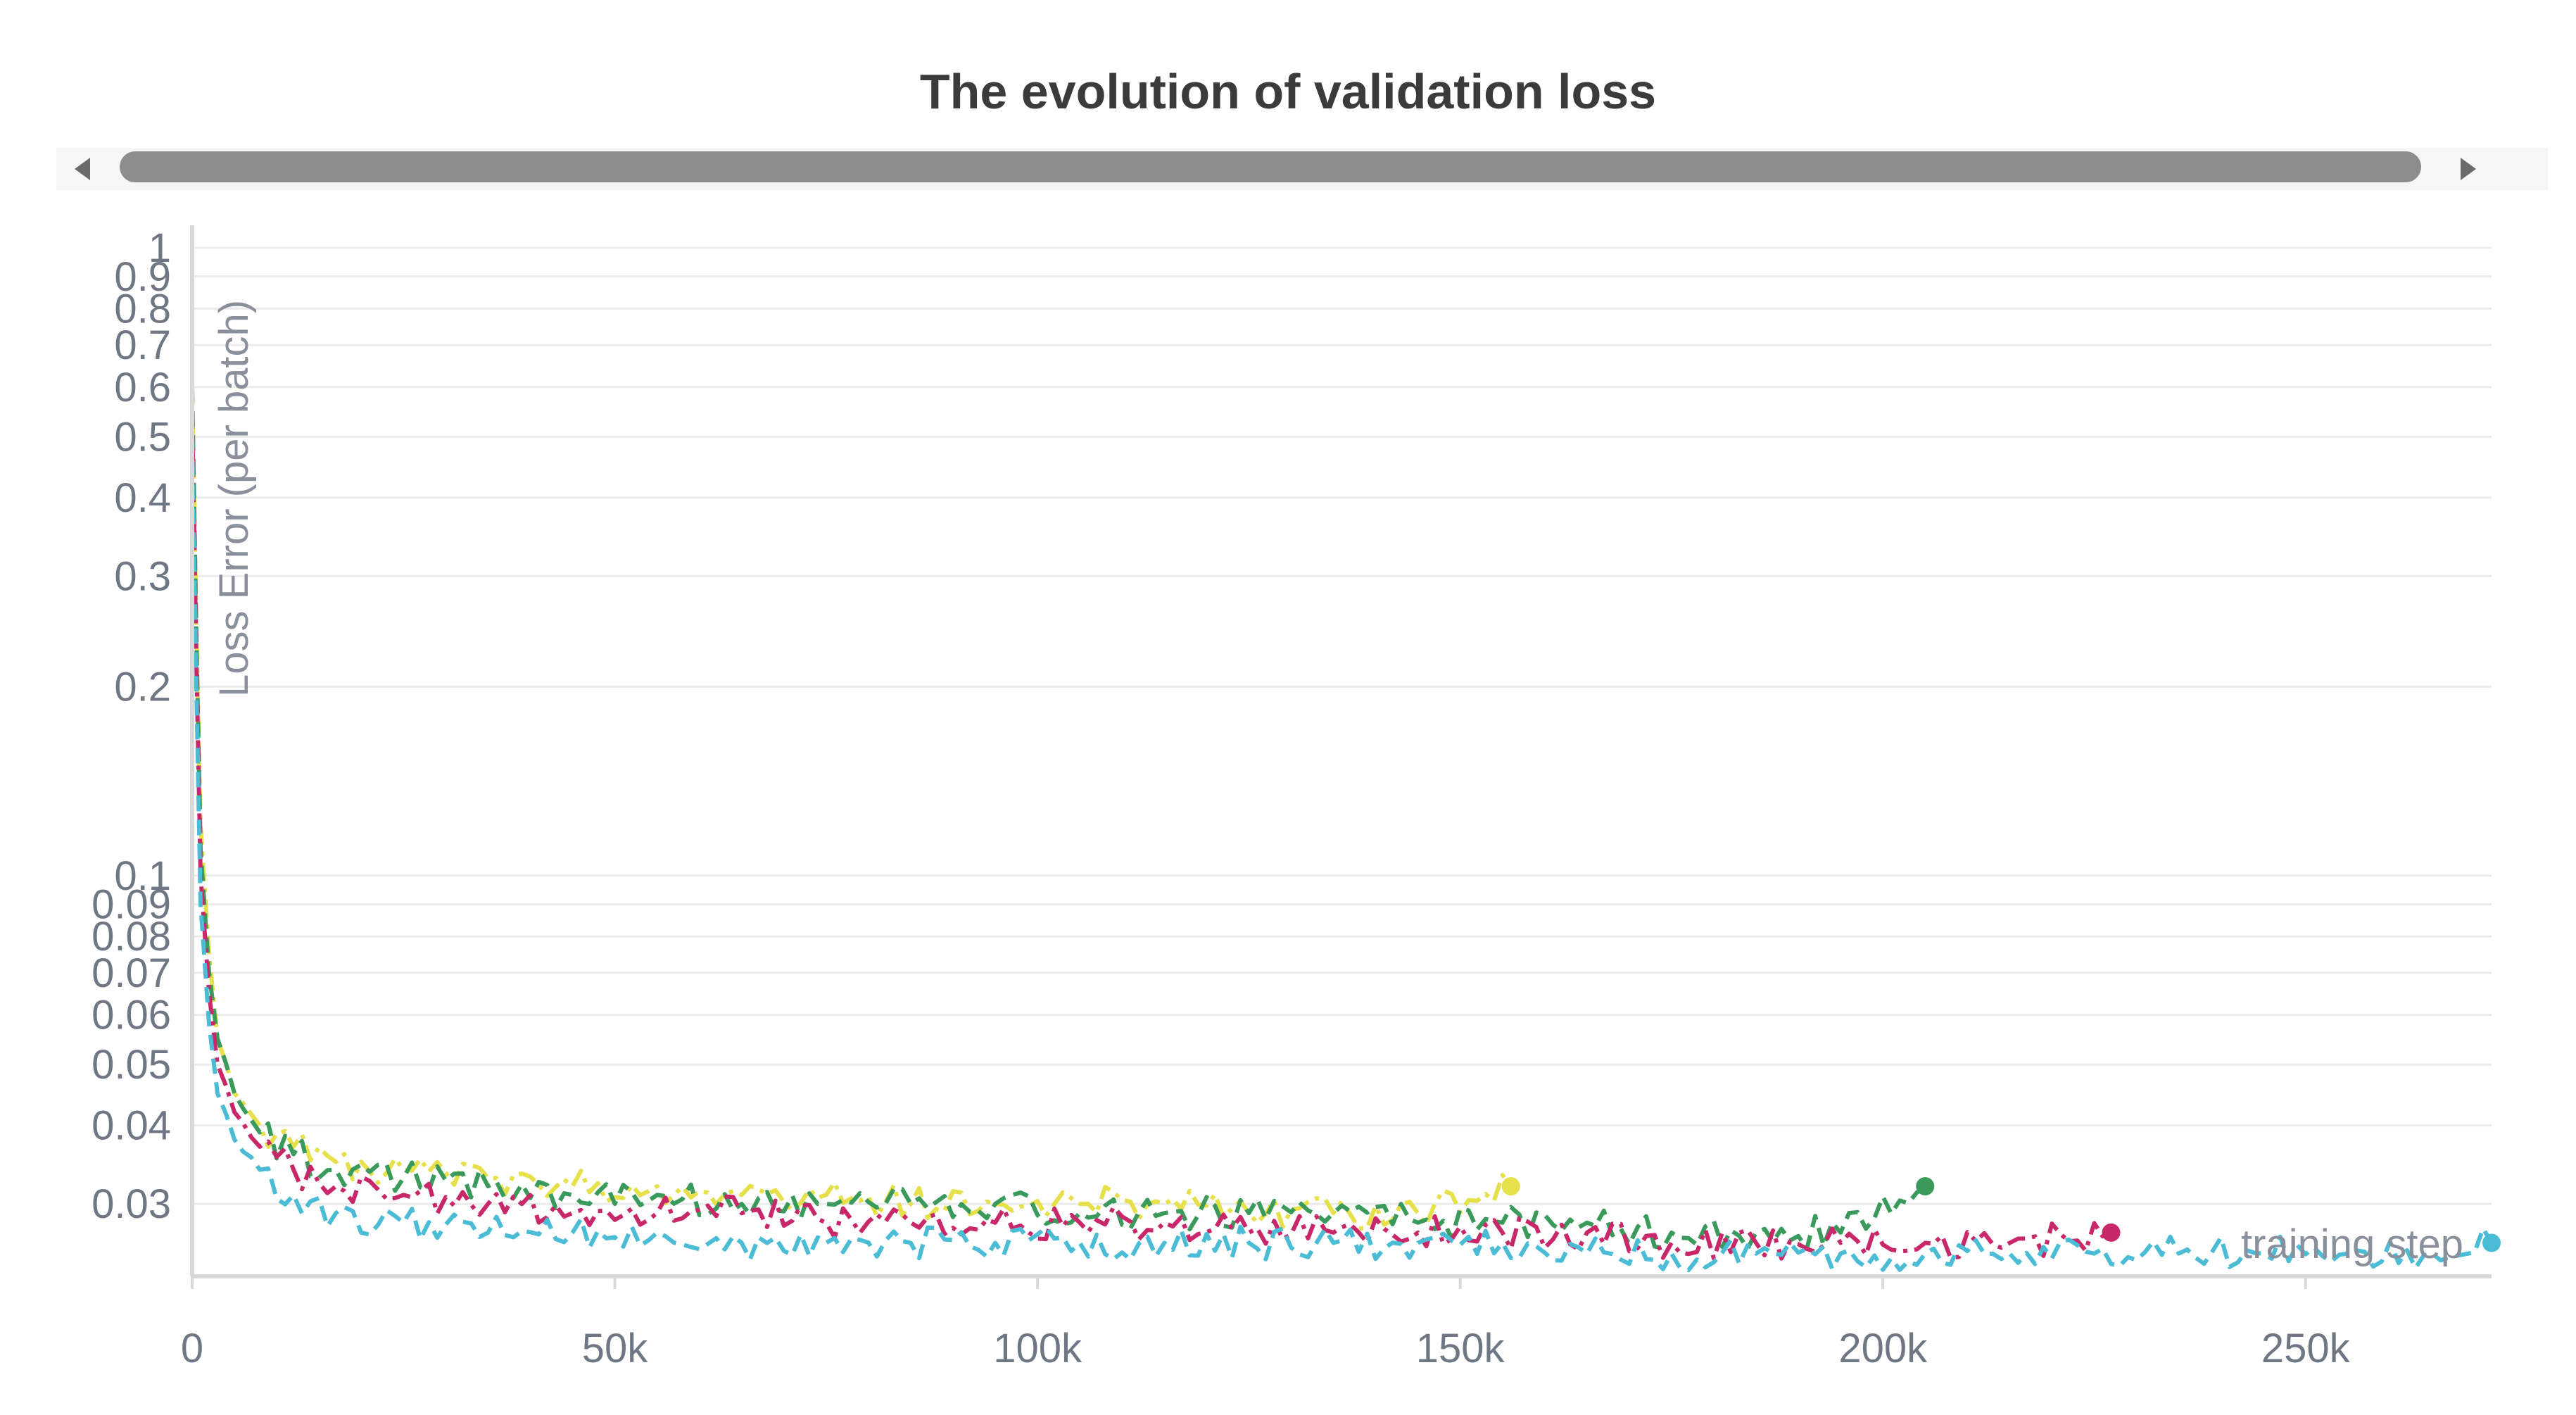 This screenshot has height=1415, width=2576. Describe the element at coordinates (192, 1348) in the screenshot. I see `x-tick-label: 0` at that location.